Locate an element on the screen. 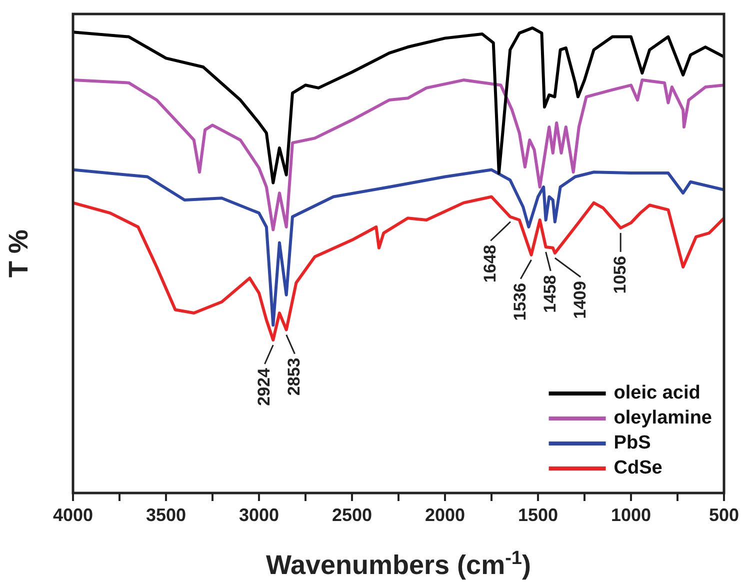  annotation: 1536 is located at coordinates (520, 301).